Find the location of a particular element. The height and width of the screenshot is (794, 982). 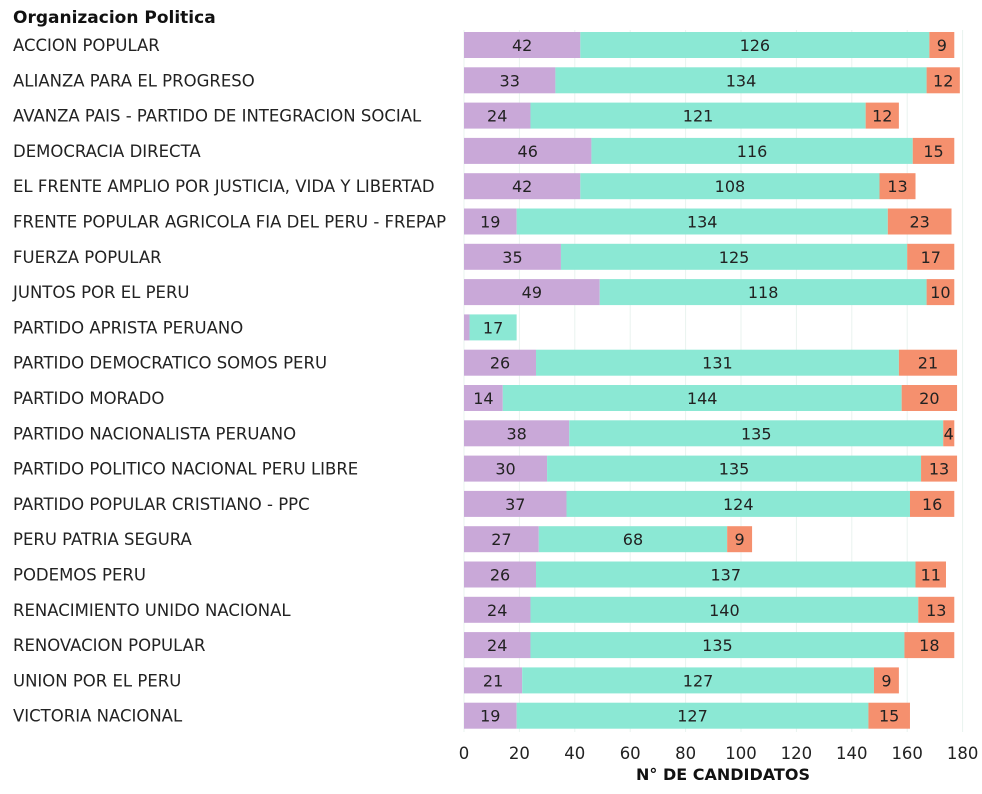

bar-value-label: 17 is located at coordinates (931, 257).